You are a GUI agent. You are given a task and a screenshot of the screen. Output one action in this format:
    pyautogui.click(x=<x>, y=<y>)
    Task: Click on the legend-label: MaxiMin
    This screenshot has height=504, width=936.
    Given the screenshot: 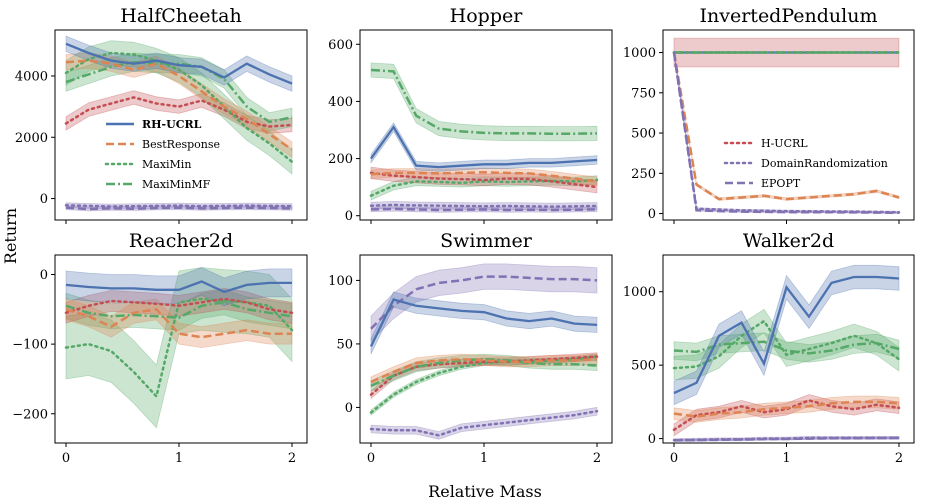 What is the action you would take?
    pyautogui.click(x=166, y=164)
    